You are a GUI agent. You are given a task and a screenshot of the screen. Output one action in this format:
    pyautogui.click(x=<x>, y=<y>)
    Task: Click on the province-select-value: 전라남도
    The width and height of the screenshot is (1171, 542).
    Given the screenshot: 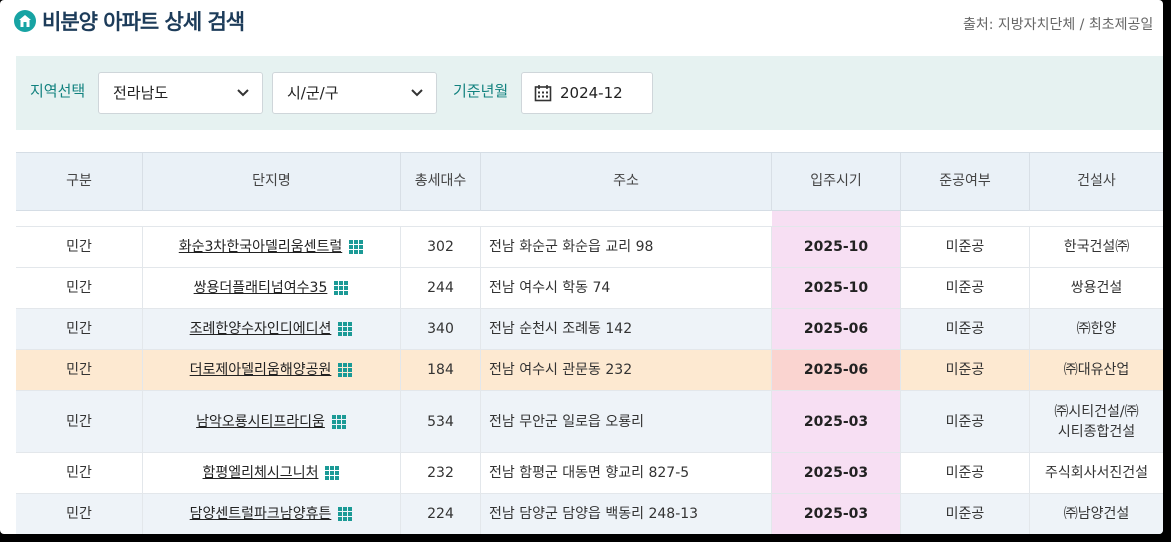 What is the action you would take?
    pyautogui.click(x=141, y=93)
    